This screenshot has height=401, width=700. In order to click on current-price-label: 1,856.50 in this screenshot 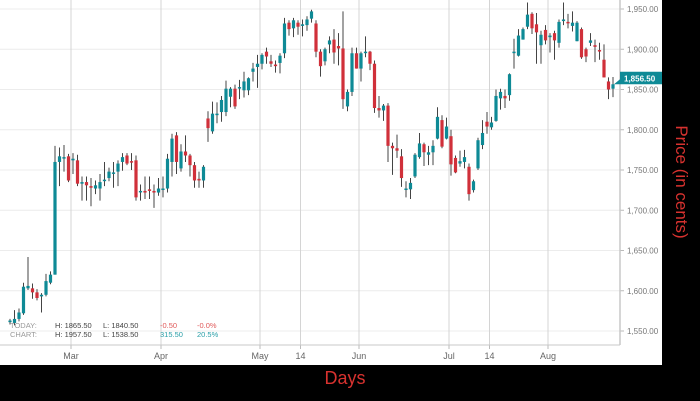, I will do `click(640, 78)`.